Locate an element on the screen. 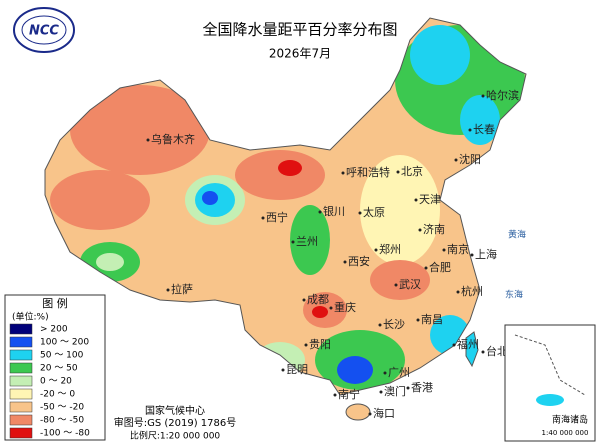 This screenshot has width=600, height=446. city-label: 银川 is located at coordinates (334, 211).